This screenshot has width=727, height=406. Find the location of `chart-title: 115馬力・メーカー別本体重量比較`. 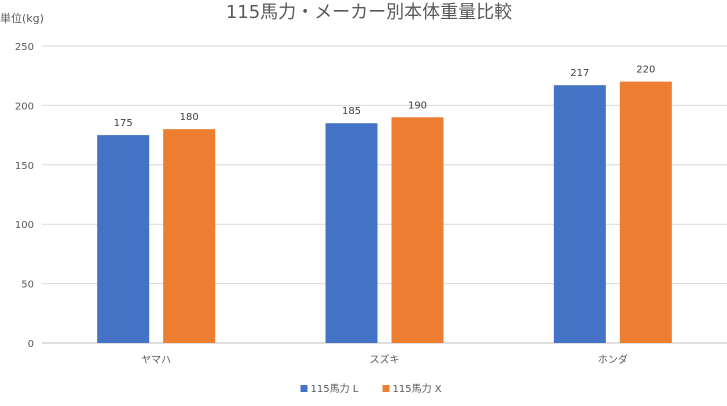

chart-title: 115馬力・メーカー別本体重量比較 is located at coordinates (369, 12).